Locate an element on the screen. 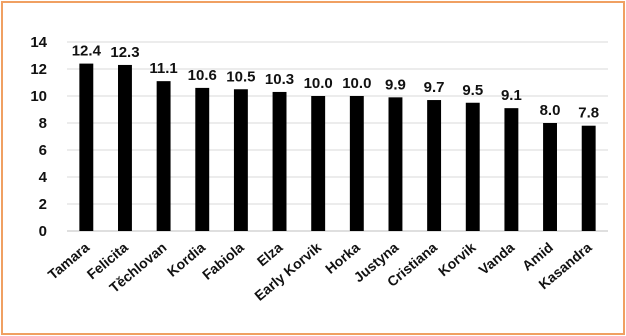 This screenshot has width=626, height=336. category-label: Tamara is located at coordinates (69, 261).